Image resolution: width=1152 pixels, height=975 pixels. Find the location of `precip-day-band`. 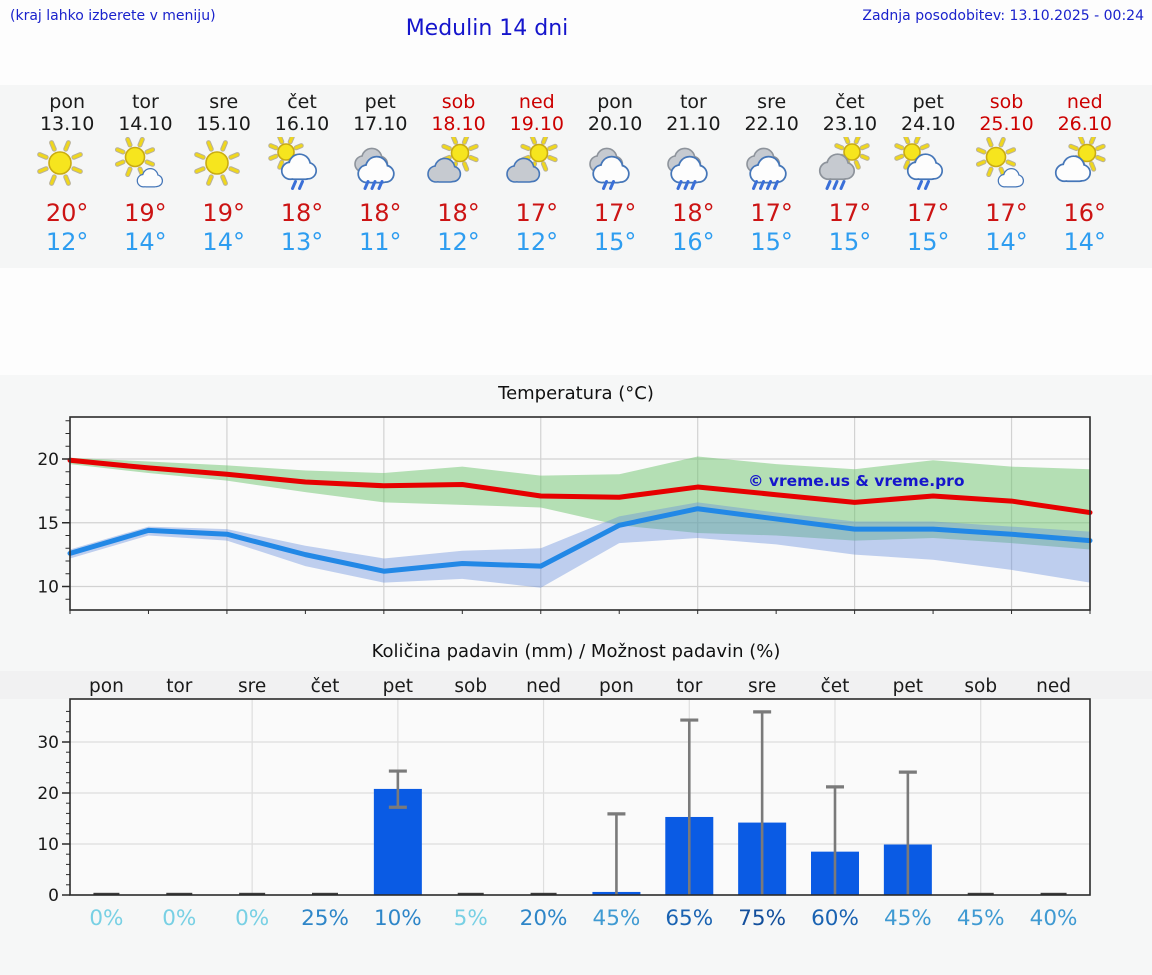

precip-day-band is located at coordinates (576, 685).